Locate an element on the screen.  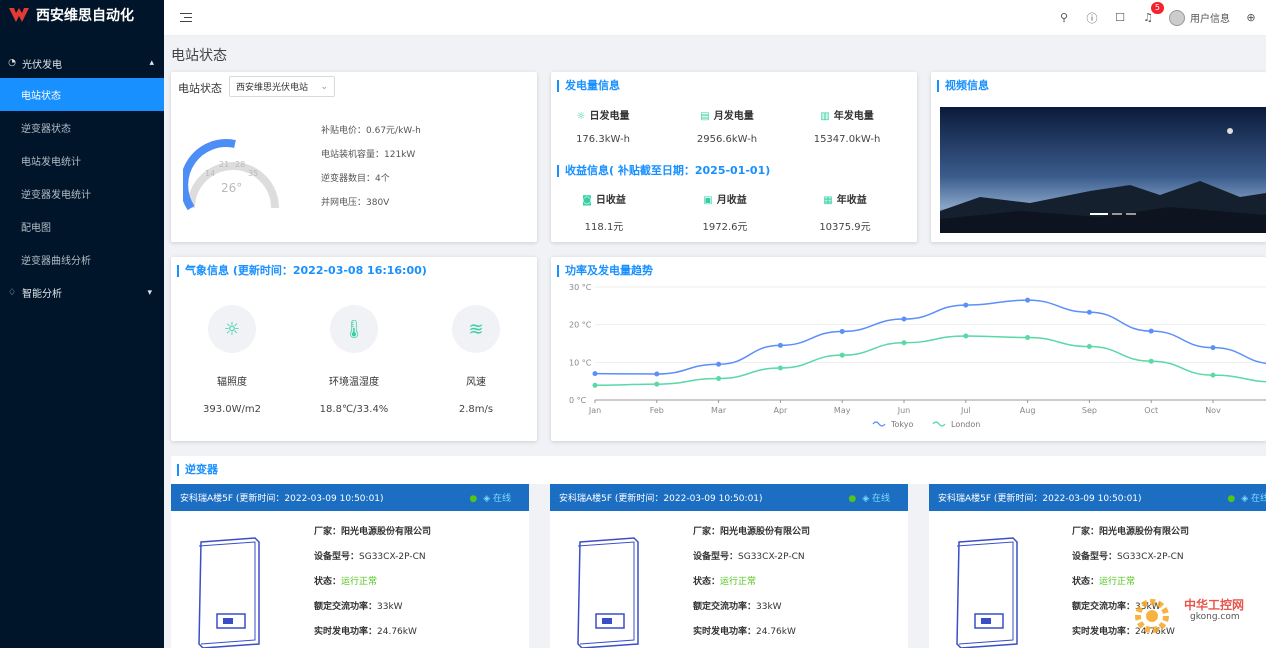
bell-icon: ♢ is located at coordinates (12, 292).